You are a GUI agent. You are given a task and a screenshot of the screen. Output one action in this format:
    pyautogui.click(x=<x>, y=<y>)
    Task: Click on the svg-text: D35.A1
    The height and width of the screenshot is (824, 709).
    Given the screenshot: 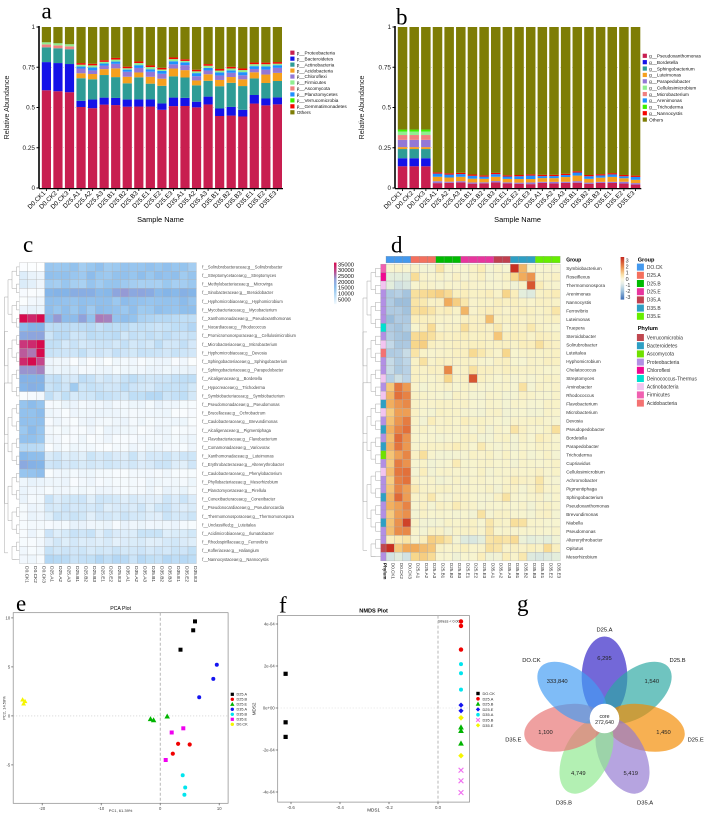 What is the action you would take?
    pyautogui.click(x=492, y=571)
    